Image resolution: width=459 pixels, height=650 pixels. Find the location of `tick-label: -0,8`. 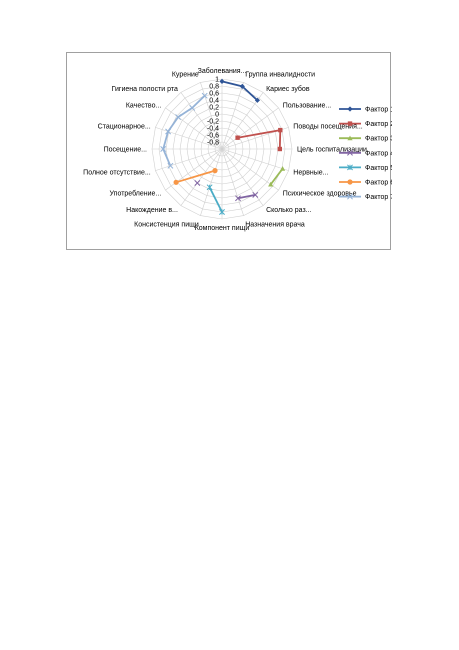

tick-label: -0,8 is located at coordinates (213, 143).